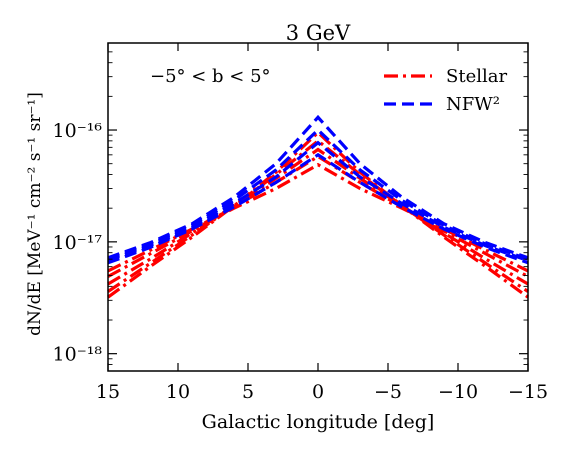  What do you see at coordinates (445, 90) in the screenshot?
I see `legend: Stellar NFW²` at bounding box center [445, 90].